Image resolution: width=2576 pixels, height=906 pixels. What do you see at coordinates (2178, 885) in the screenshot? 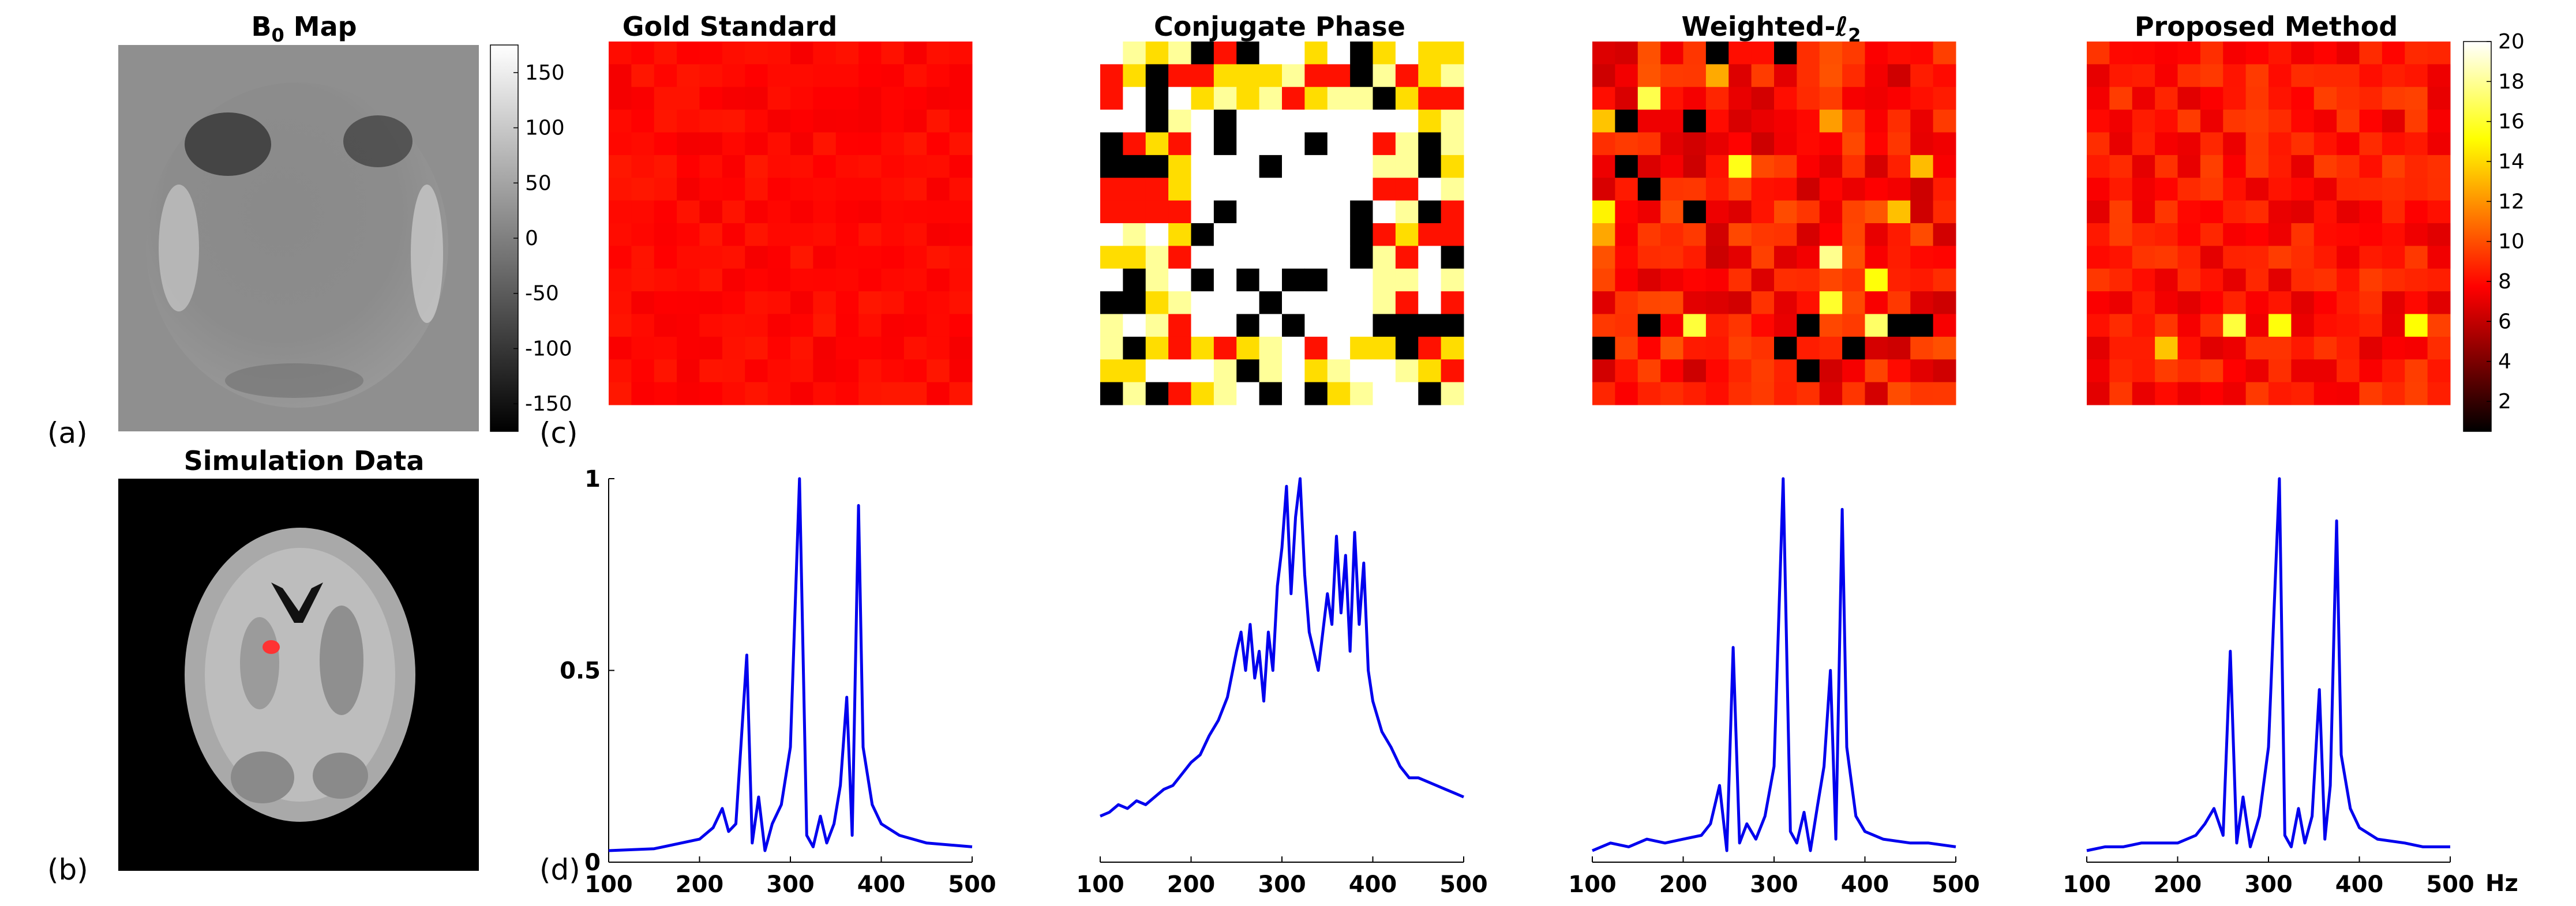
I see `spectrum-x-tick-label: 200` at bounding box center [2178, 885].